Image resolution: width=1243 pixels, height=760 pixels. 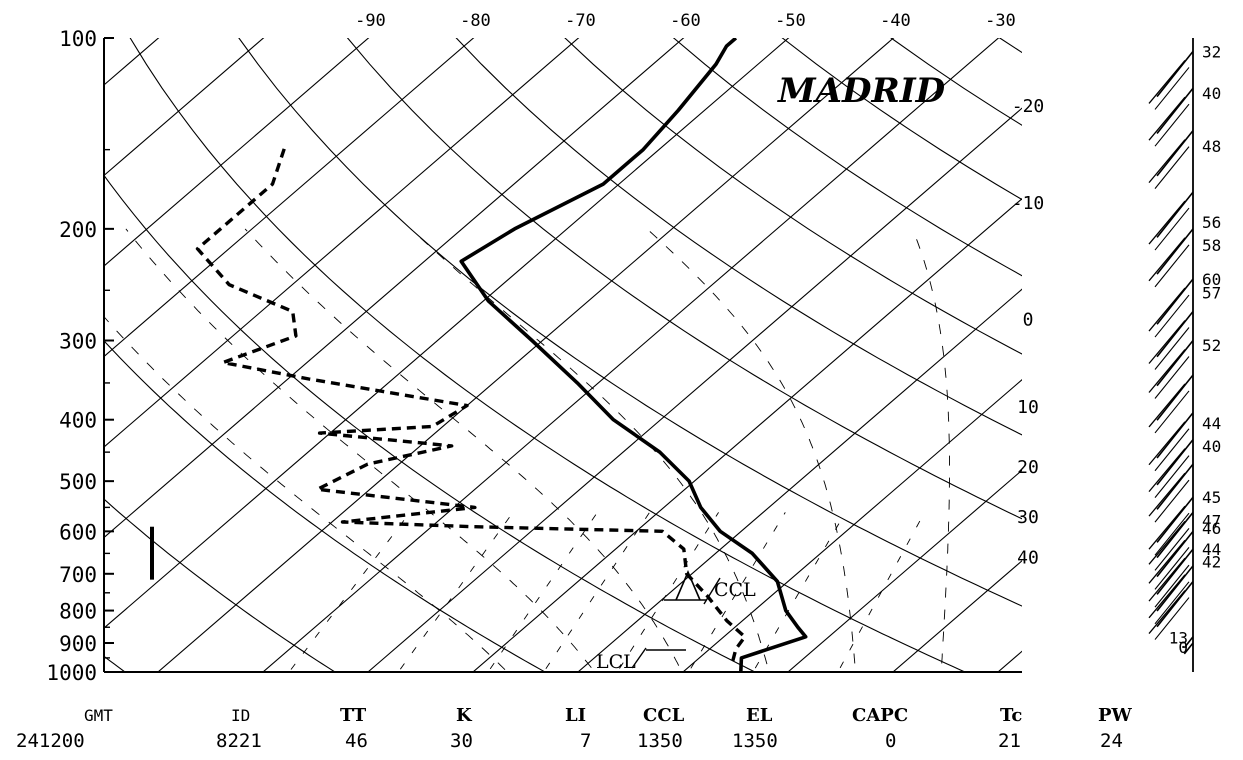 I want to click on summary-value-capc: 0, so click(x=890, y=741).